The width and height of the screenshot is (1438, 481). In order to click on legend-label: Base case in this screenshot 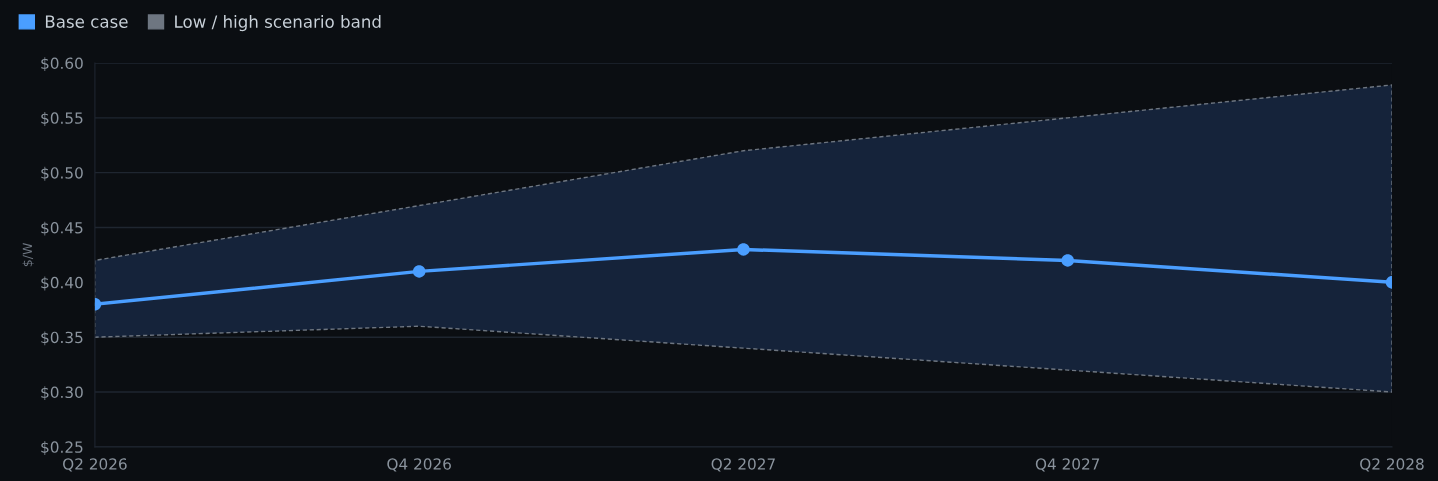, I will do `click(86, 21)`.